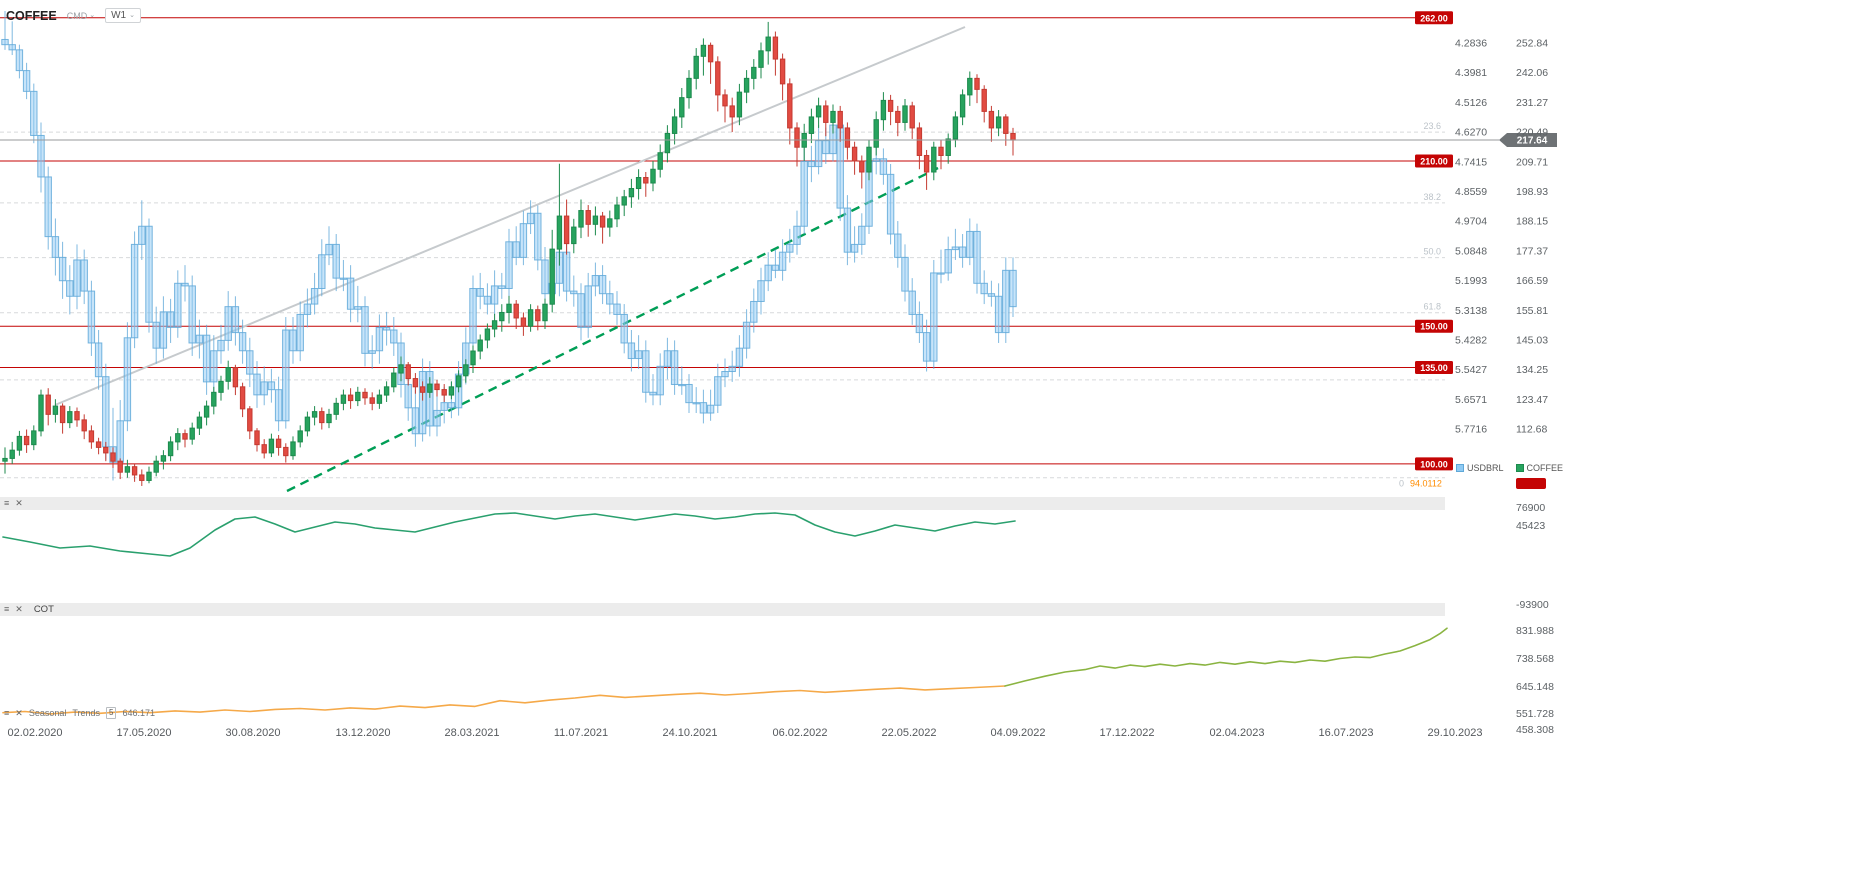  Describe the element at coordinates (1018, 733) in the screenshot. I see `date-axis-label: 04.09.2022` at that location.